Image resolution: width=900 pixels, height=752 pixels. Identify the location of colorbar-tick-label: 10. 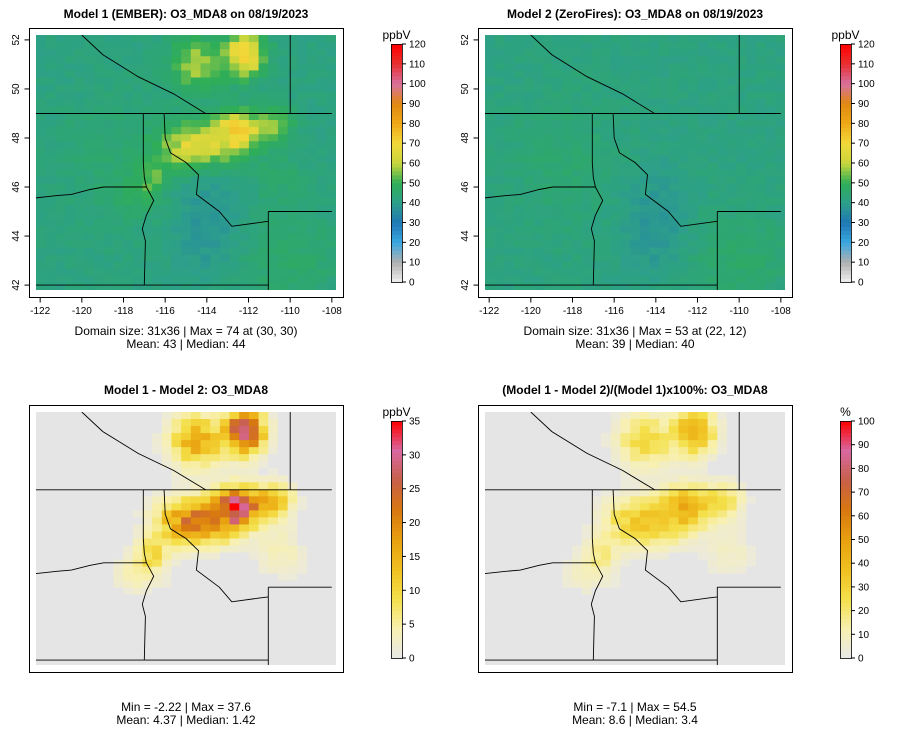
(415, 591).